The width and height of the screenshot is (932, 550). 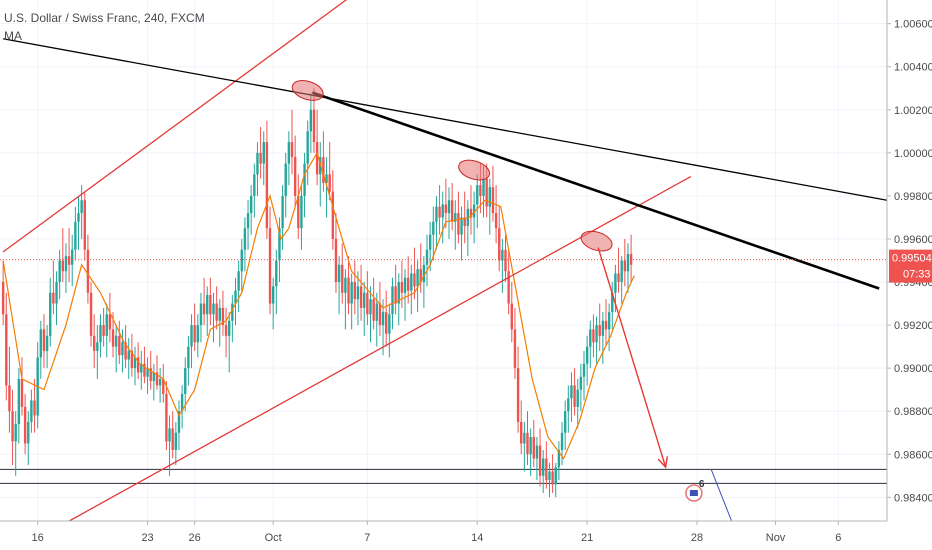 I want to click on price-tick-label: 1.00600, so click(x=913, y=25).